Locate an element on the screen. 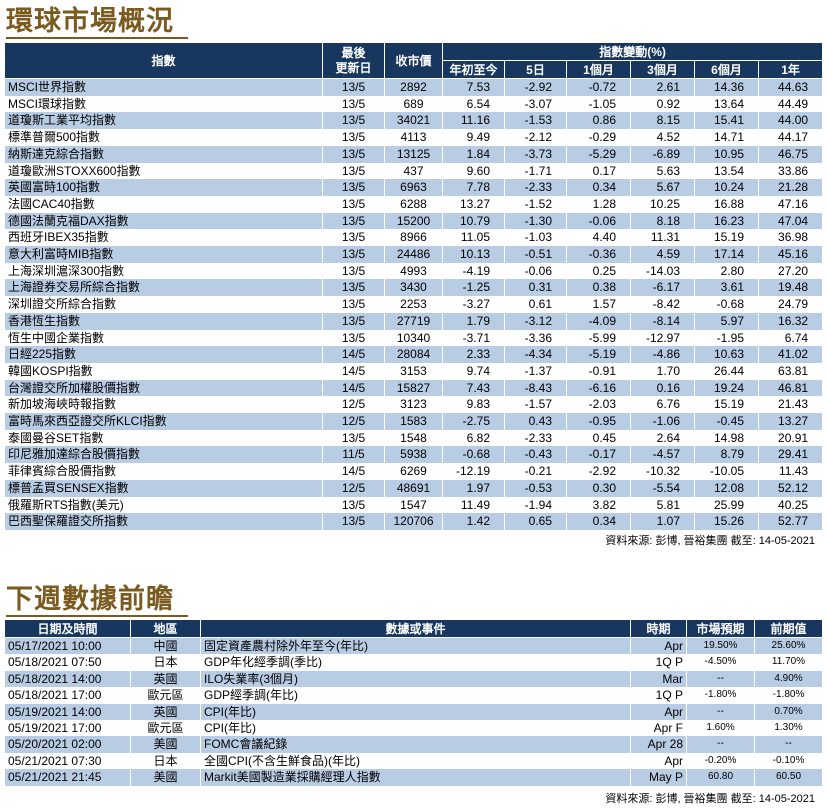 The width and height of the screenshot is (827, 809). 6m-change: -0.68 is located at coordinates (726, 304).